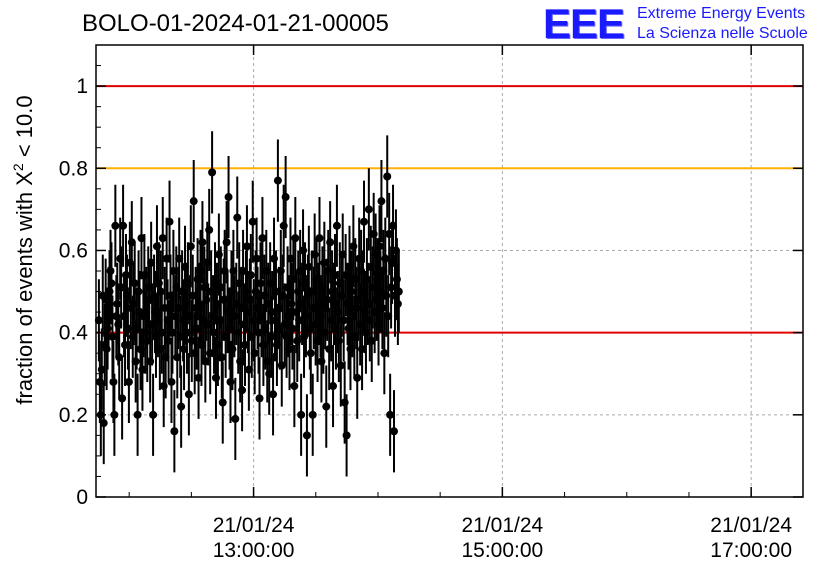 This screenshot has width=836, height=572. What do you see at coordinates (584, 23) in the screenshot?
I see `eee-logo-mark: EEE` at bounding box center [584, 23].